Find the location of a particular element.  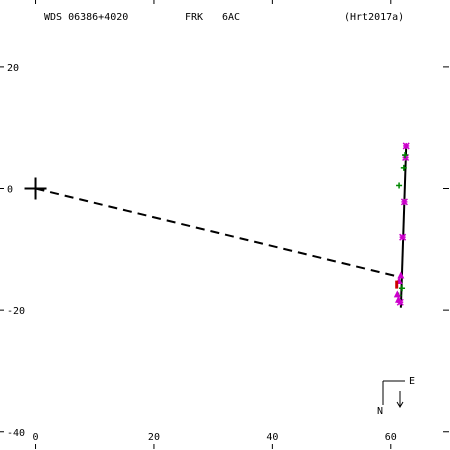

bar-point is located at coordinates (397, 284).